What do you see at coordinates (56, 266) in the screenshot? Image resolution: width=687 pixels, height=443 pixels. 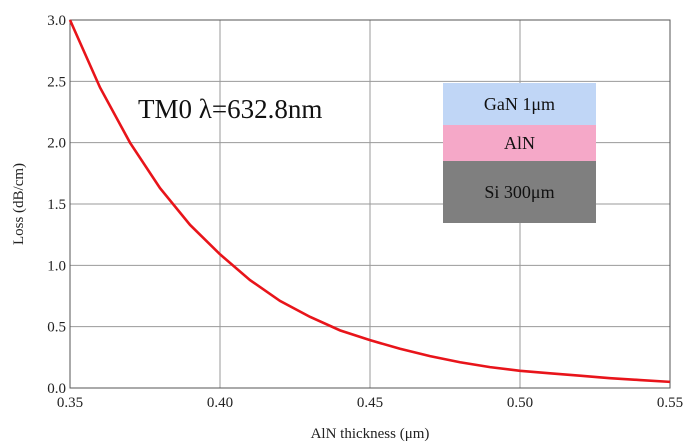 I see `y-tick-label: 1.0` at bounding box center [56, 266].